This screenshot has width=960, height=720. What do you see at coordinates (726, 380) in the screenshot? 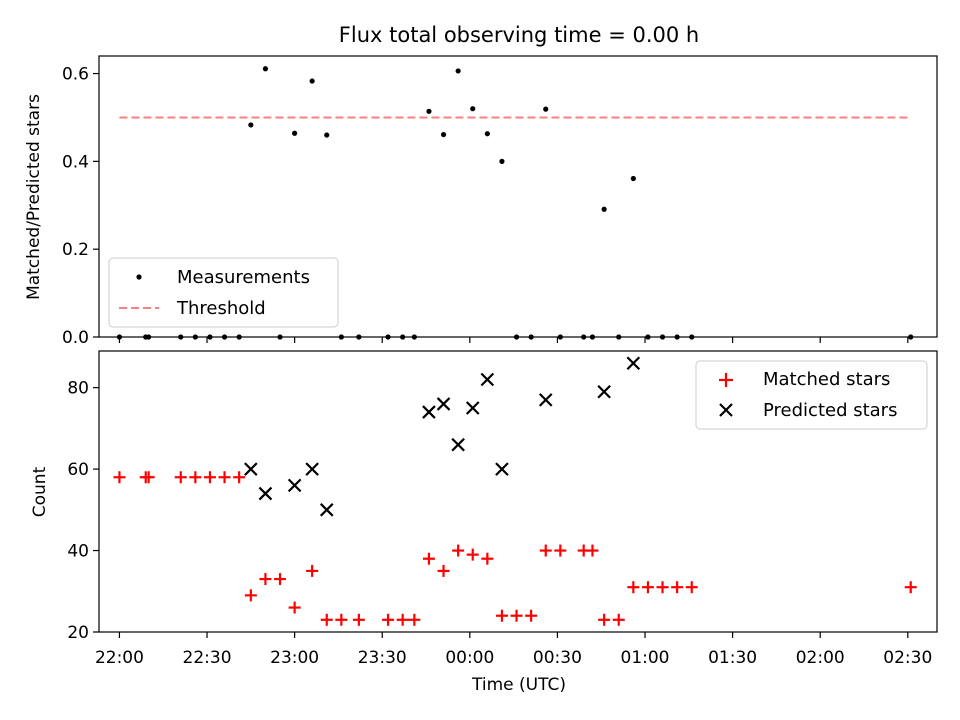
I see `legend-matched-marker` at bounding box center [726, 380].